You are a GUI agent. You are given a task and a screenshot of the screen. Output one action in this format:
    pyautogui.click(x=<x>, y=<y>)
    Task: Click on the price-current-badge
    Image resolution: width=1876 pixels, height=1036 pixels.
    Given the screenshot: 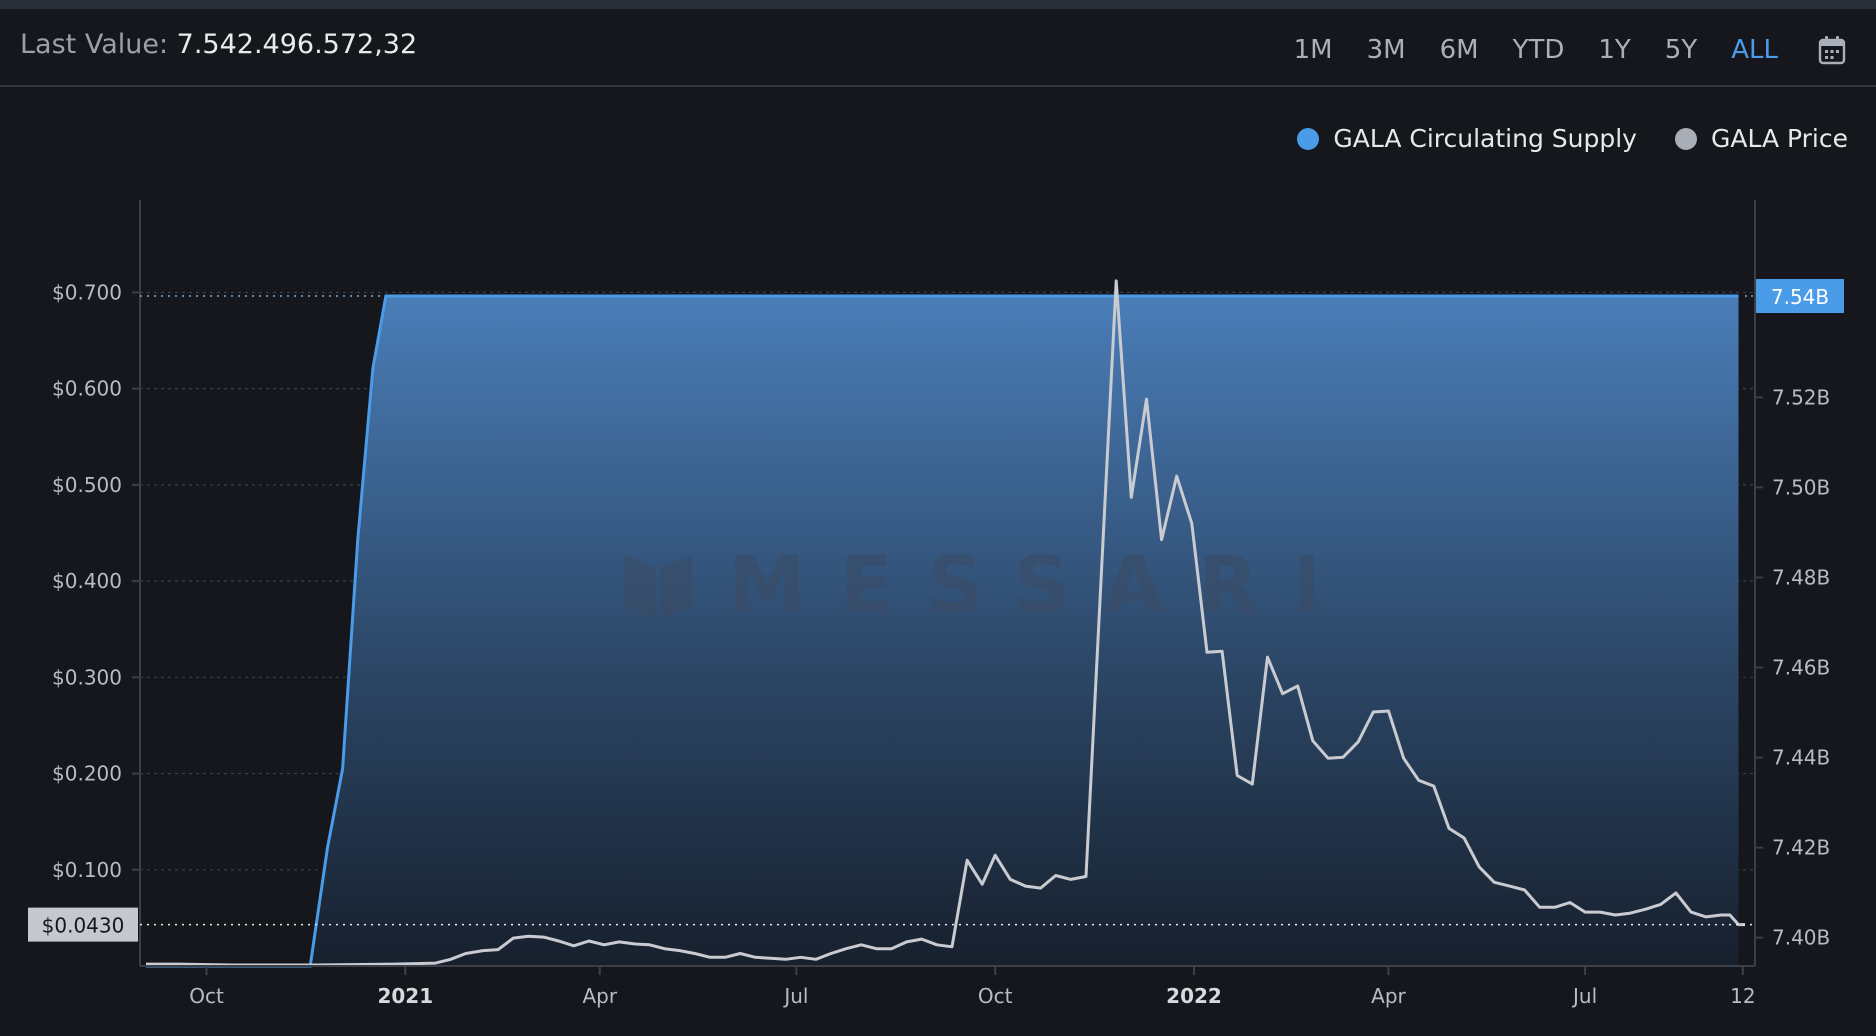 What is the action you would take?
    pyautogui.click(x=83, y=924)
    